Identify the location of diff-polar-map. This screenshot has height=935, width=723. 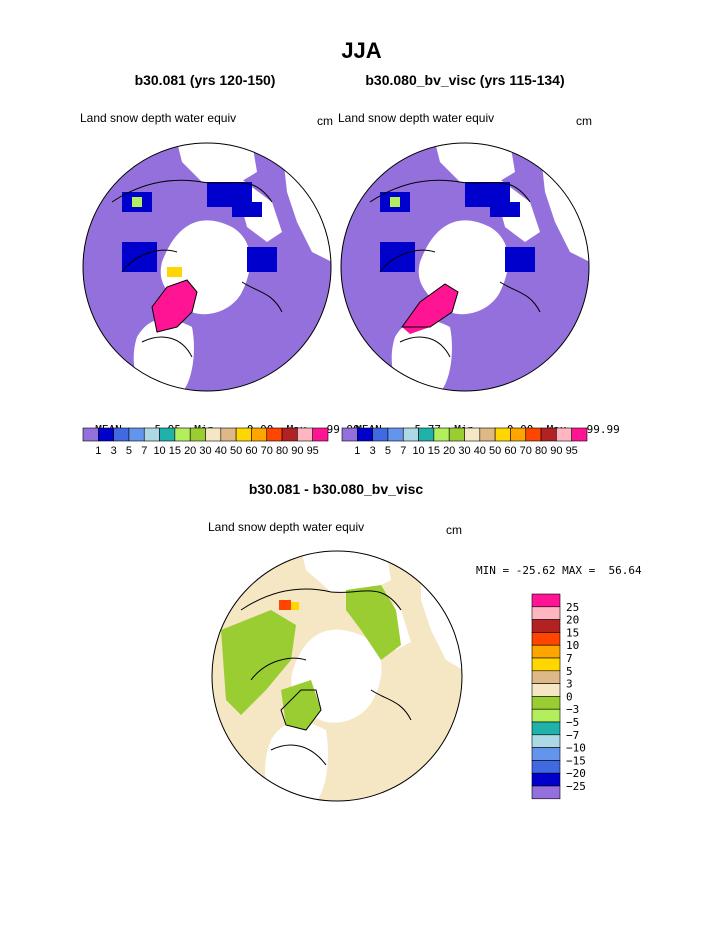
(337, 676).